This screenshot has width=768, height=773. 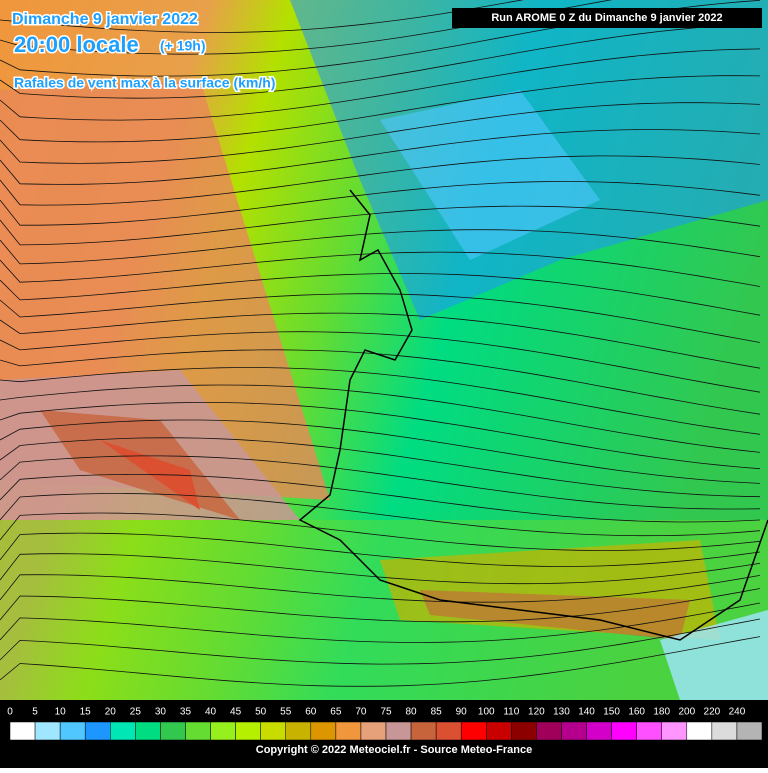 I want to click on legend-label: 40, so click(x=211, y=712).